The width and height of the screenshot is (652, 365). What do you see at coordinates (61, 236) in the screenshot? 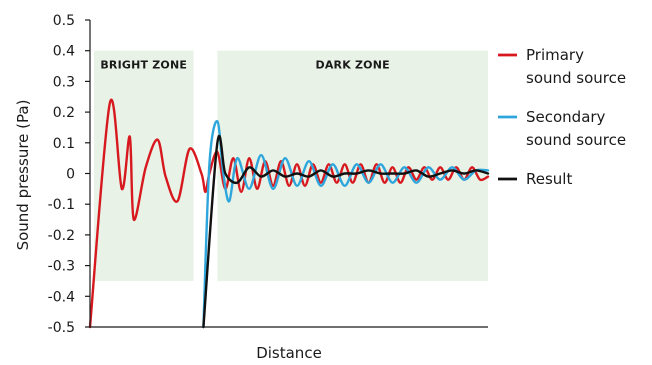
I see `y-tick-label: -0.2` at bounding box center [61, 236].